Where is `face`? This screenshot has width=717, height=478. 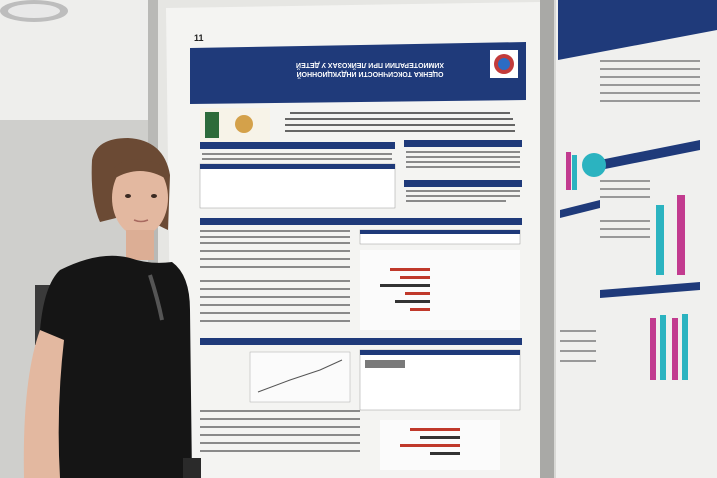 face is located at coordinates (140, 198).